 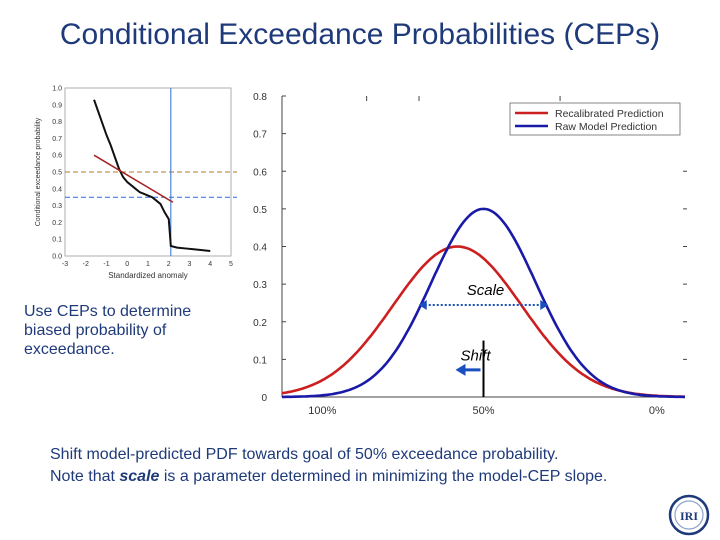 What do you see at coordinates (57, 240) in the screenshot?
I see `inset-y-tick-label: 0.1` at bounding box center [57, 240].